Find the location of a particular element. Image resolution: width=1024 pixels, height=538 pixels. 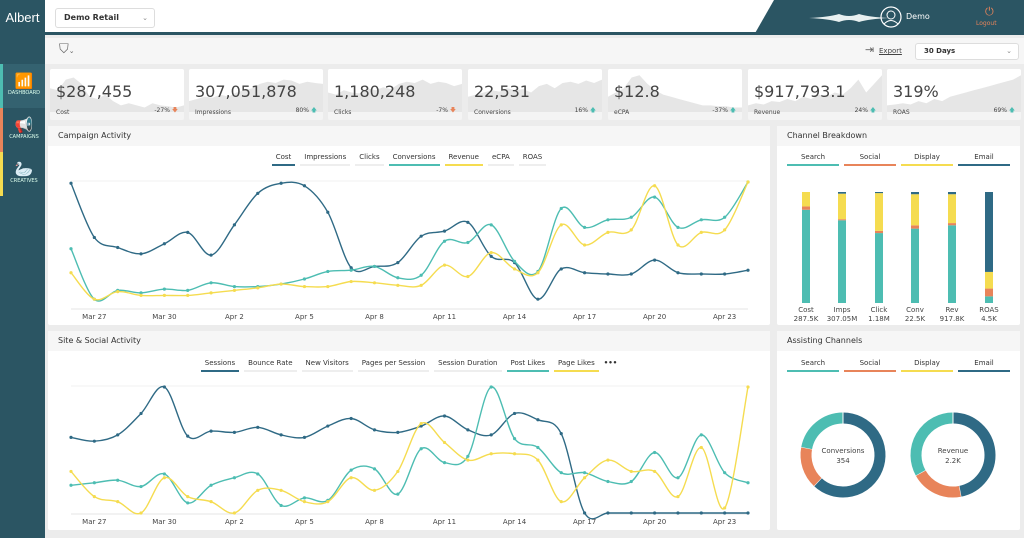

legend-item-post-likes: Post Likes is located at coordinates (527, 365).